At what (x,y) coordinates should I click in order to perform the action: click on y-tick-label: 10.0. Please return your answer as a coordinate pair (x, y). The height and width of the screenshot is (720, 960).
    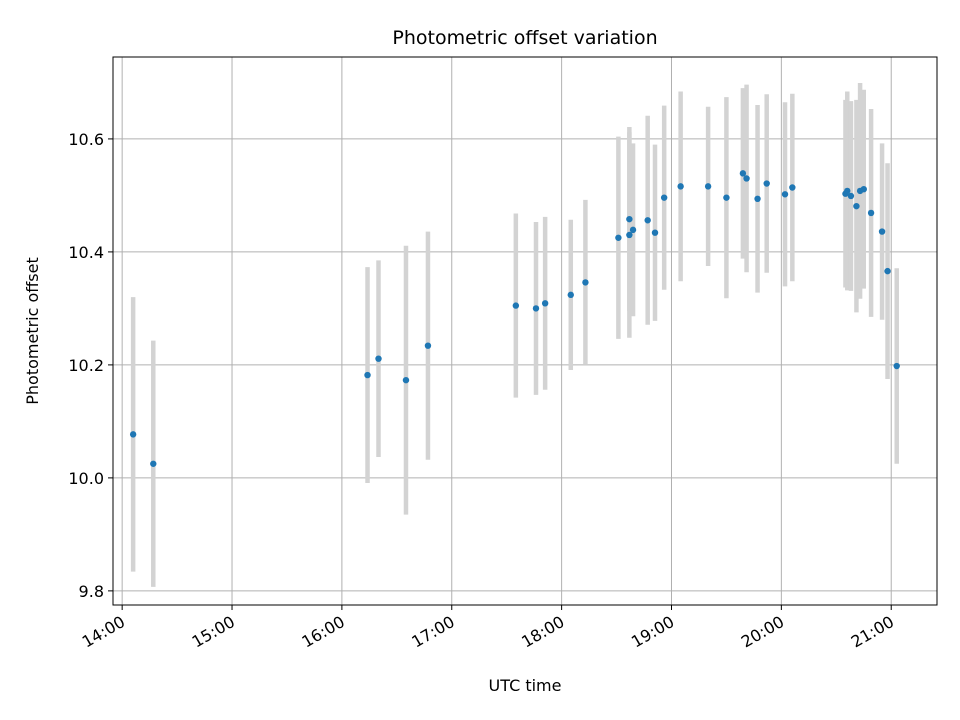
    Looking at the image, I should click on (86, 478).